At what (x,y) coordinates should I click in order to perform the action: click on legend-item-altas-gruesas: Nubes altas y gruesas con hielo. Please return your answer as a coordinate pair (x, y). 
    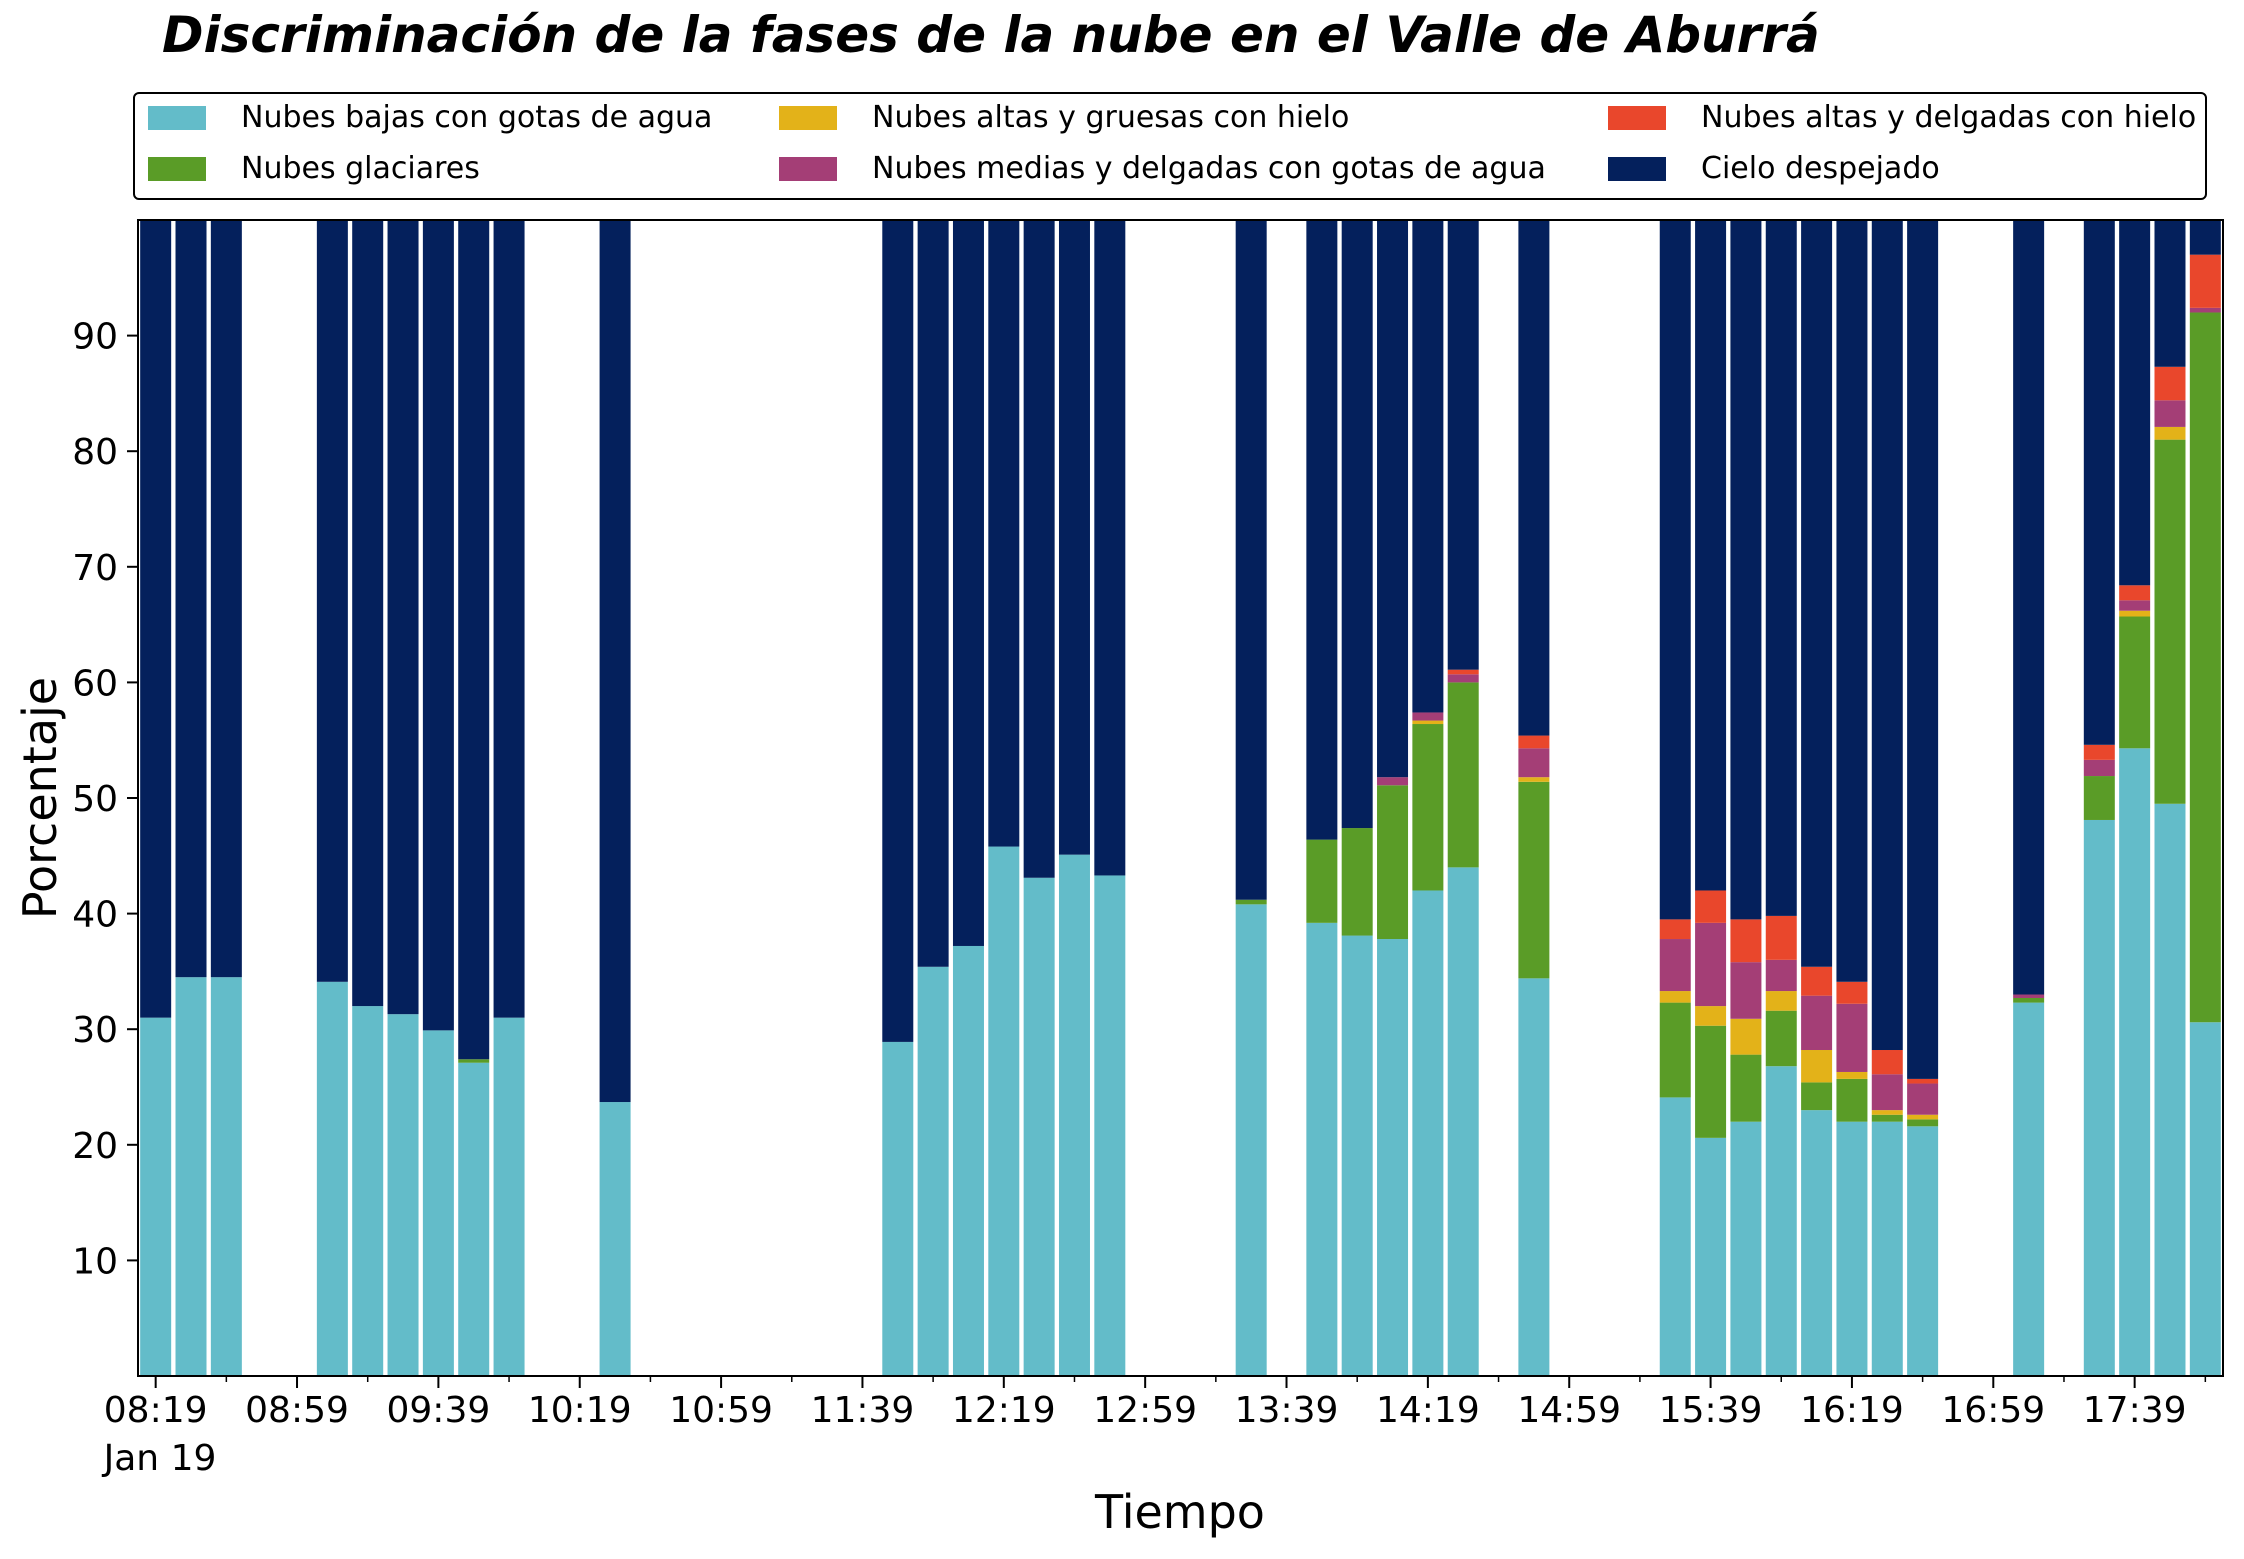
    Looking at the image, I should click on (1064, 117).